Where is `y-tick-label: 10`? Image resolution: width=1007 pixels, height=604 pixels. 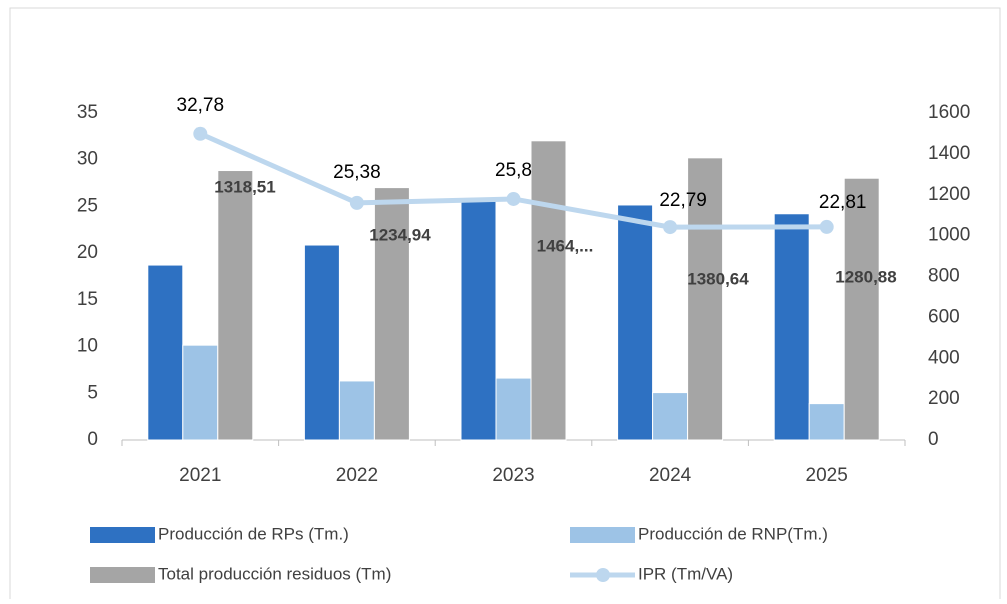 y-tick-label: 10 is located at coordinates (87, 346).